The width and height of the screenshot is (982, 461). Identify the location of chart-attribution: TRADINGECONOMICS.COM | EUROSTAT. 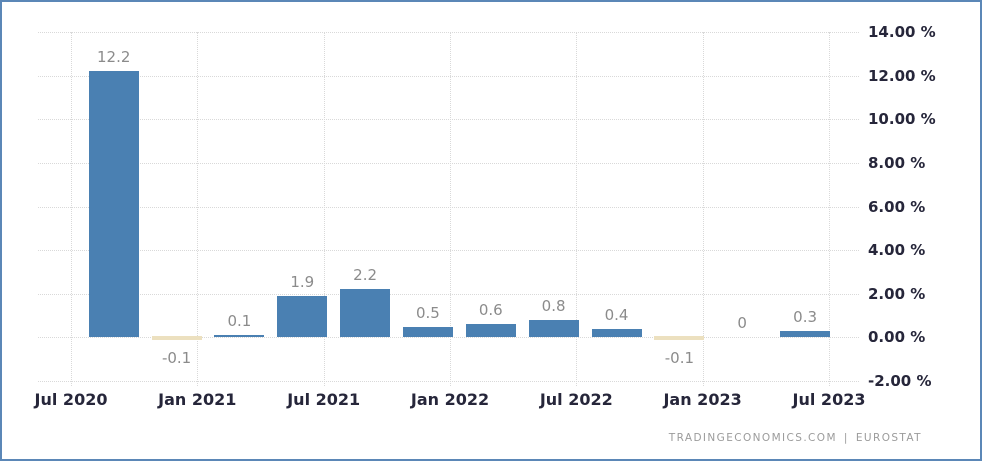
(795, 438).